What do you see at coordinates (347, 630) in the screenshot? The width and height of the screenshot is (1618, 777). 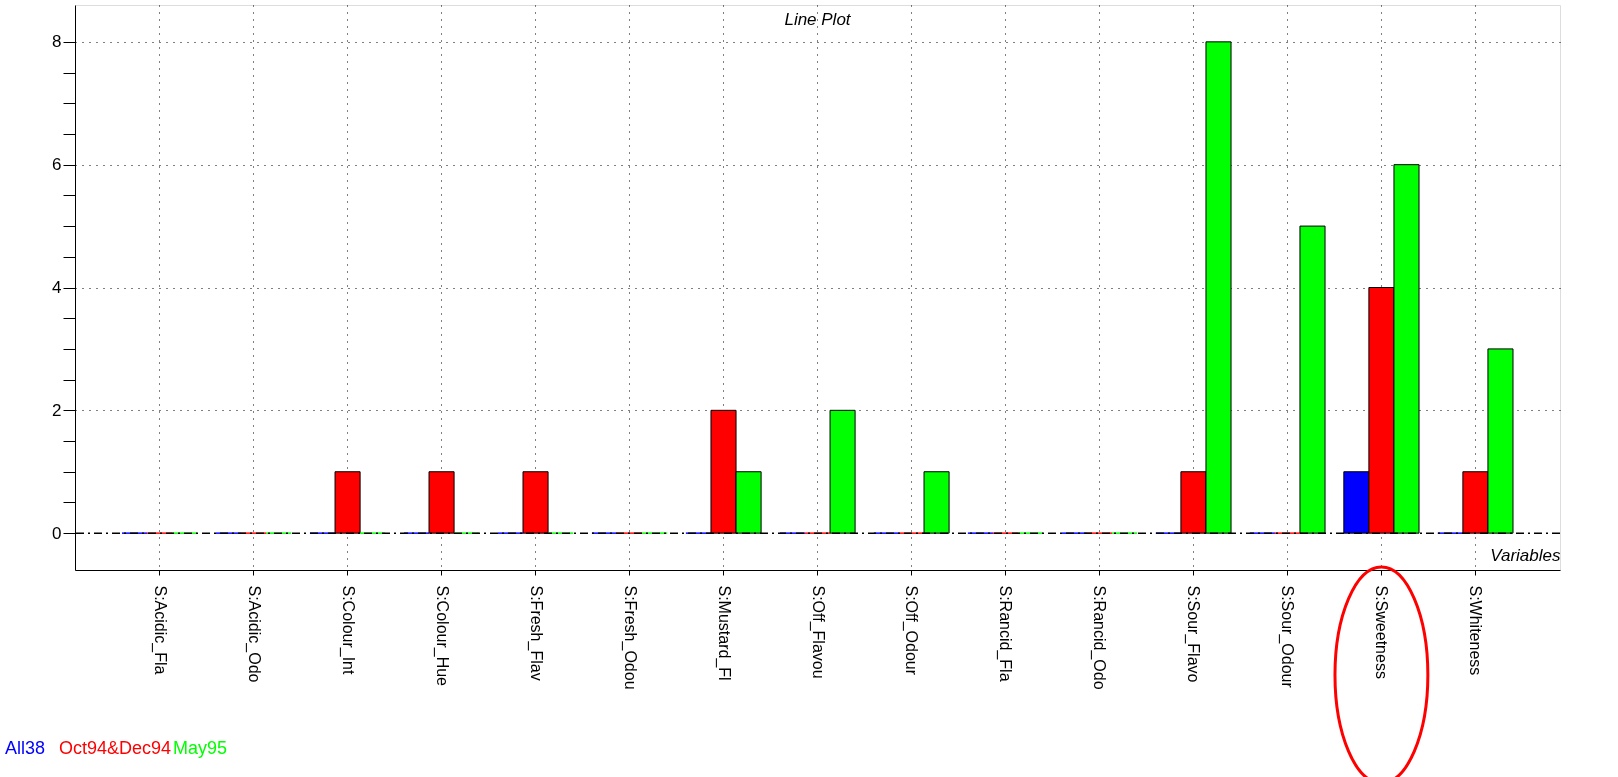 I see `x-tick-label: S:Colour_Int` at bounding box center [347, 630].